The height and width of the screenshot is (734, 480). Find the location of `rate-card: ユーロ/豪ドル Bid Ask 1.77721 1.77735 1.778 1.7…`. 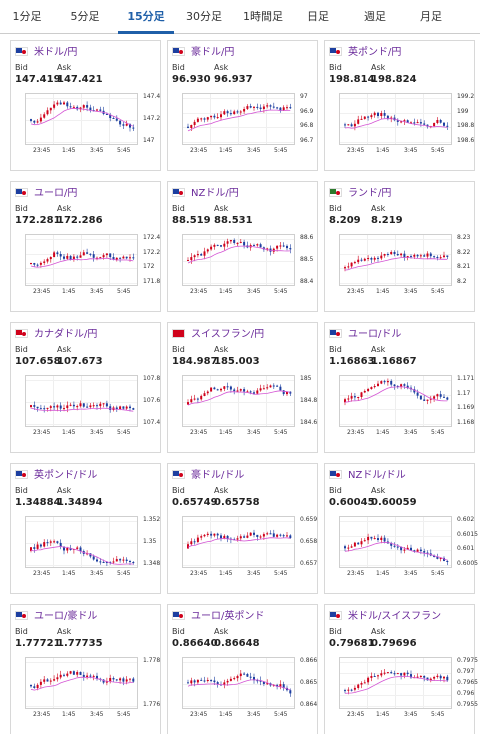

rate-card: ユーロ/豪ドル Bid Ask 1.77721 1.77735 1.778 1.7… is located at coordinates (85, 669).